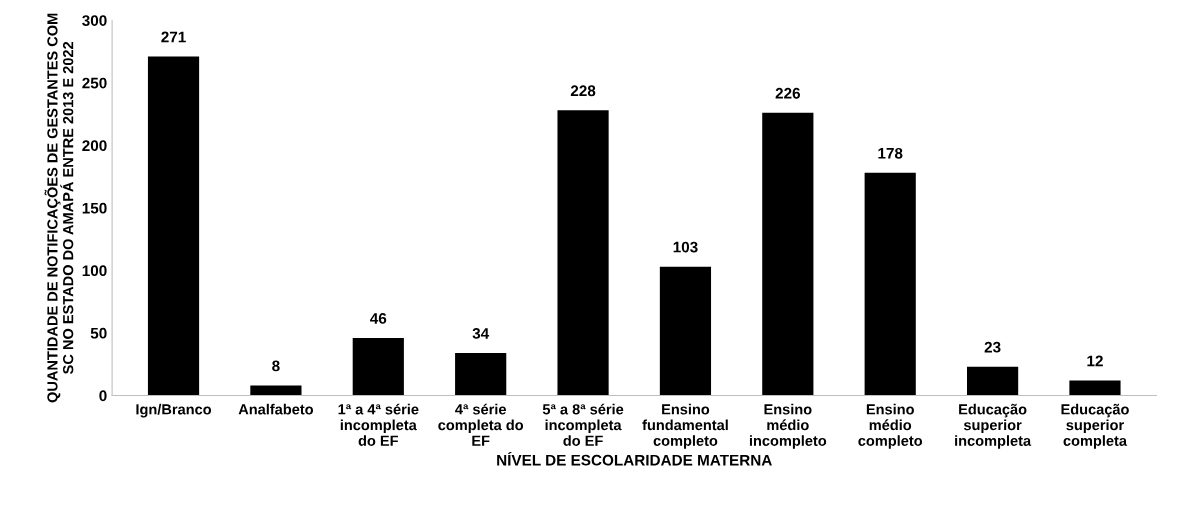  Describe the element at coordinates (94, 20) in the screenshot. I see `y-tick-label: 300` at that location.